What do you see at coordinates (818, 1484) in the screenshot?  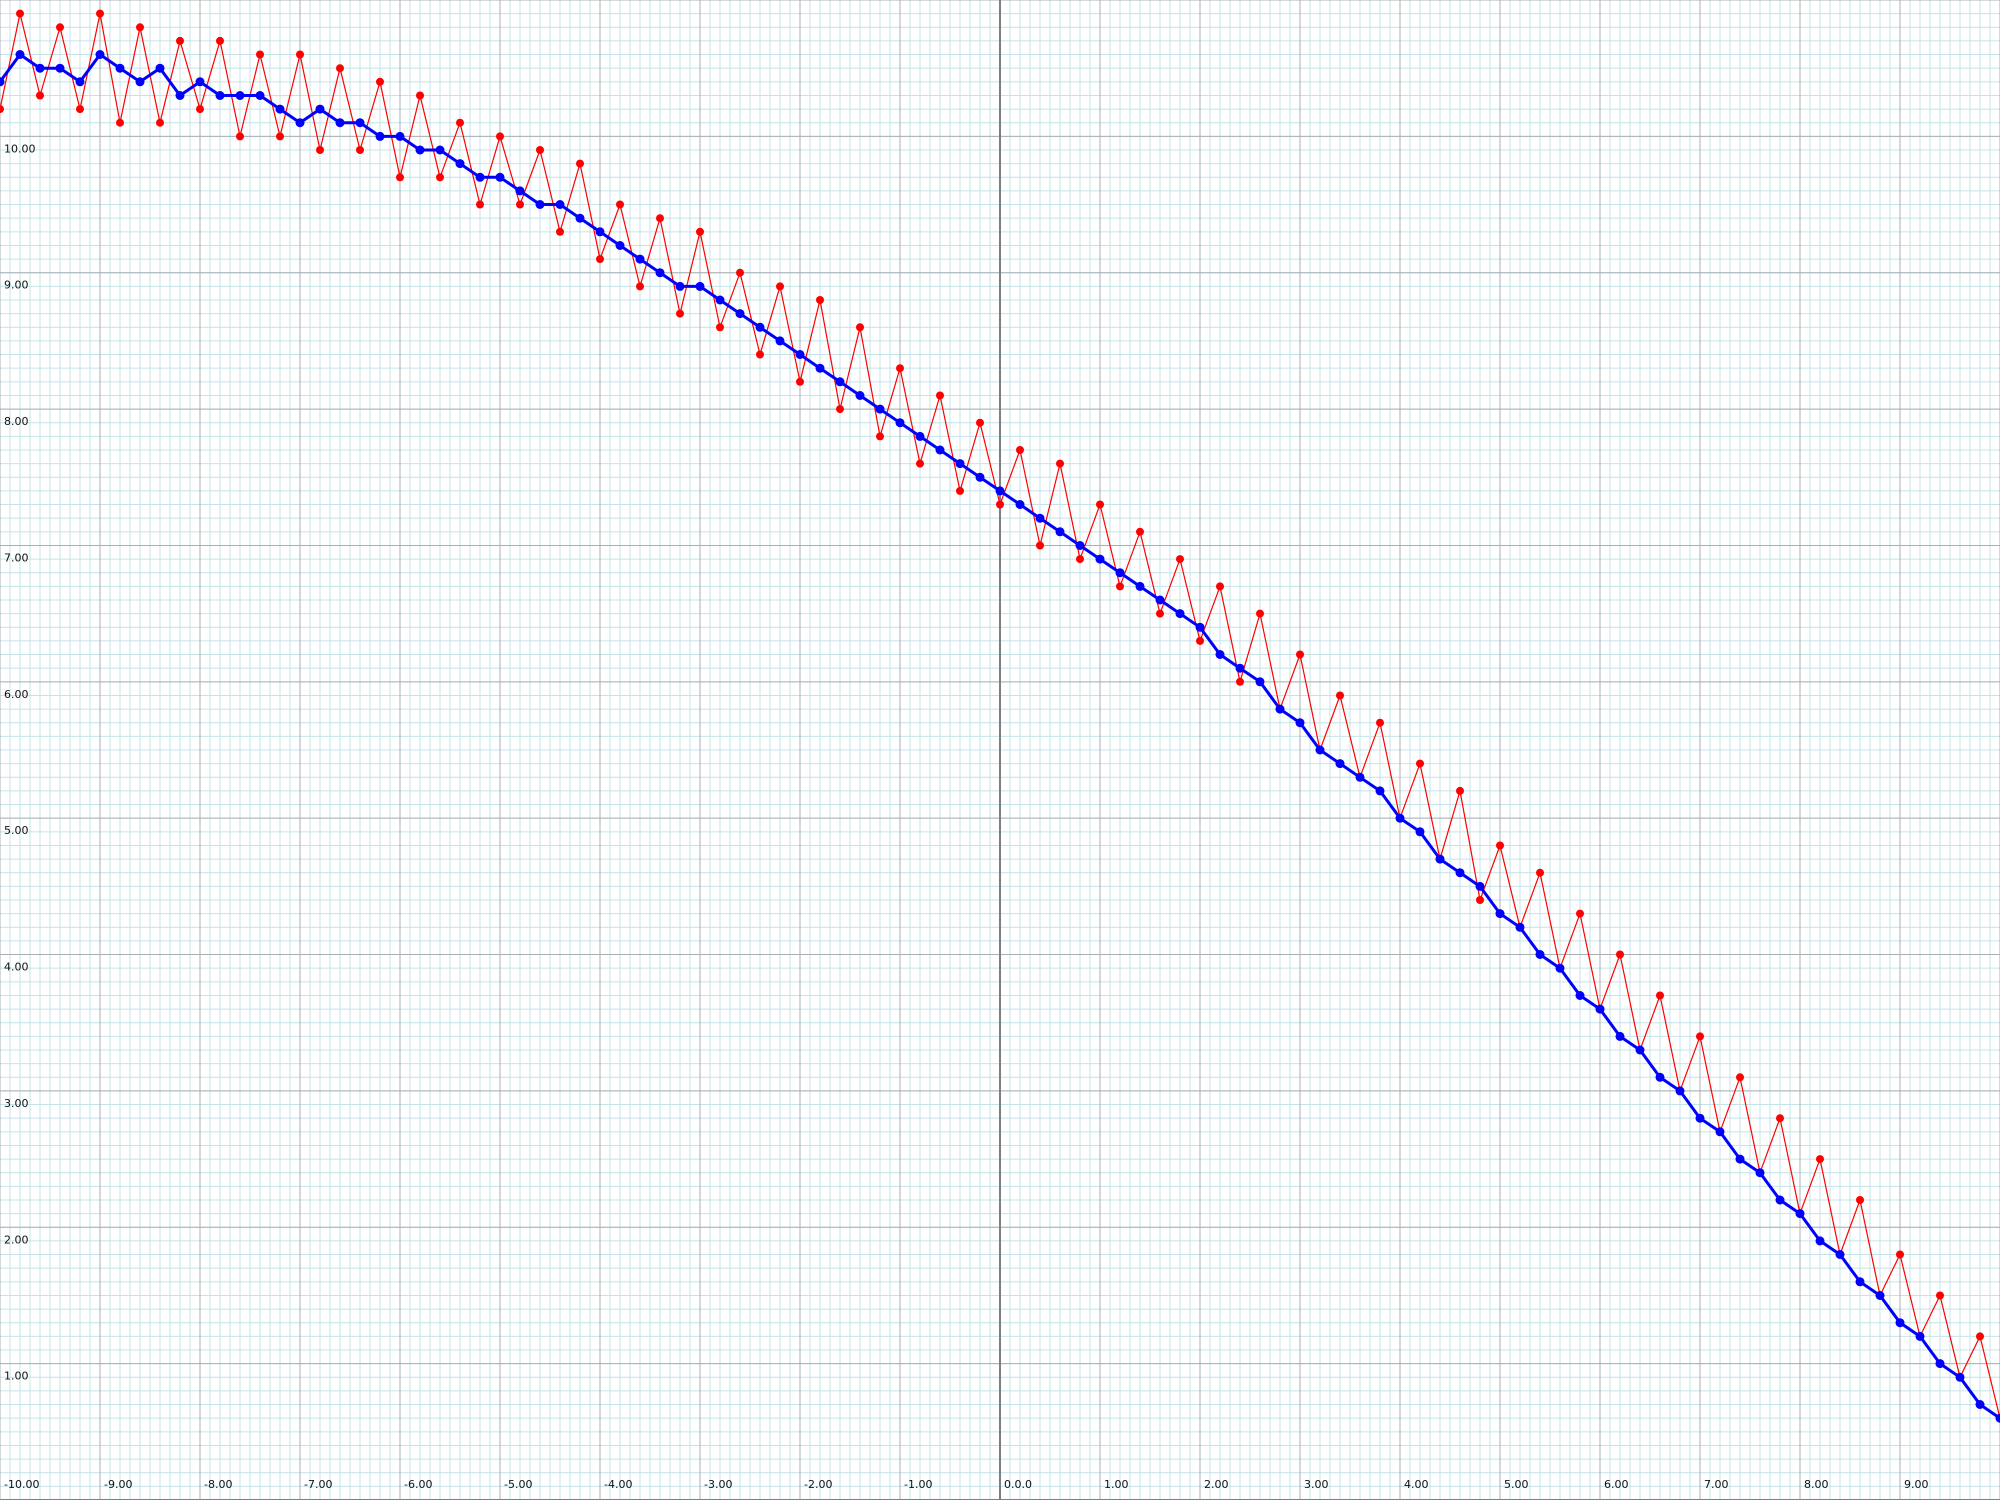 I see `x-tick-label: -2.00` at bounding box center [818, 1484].